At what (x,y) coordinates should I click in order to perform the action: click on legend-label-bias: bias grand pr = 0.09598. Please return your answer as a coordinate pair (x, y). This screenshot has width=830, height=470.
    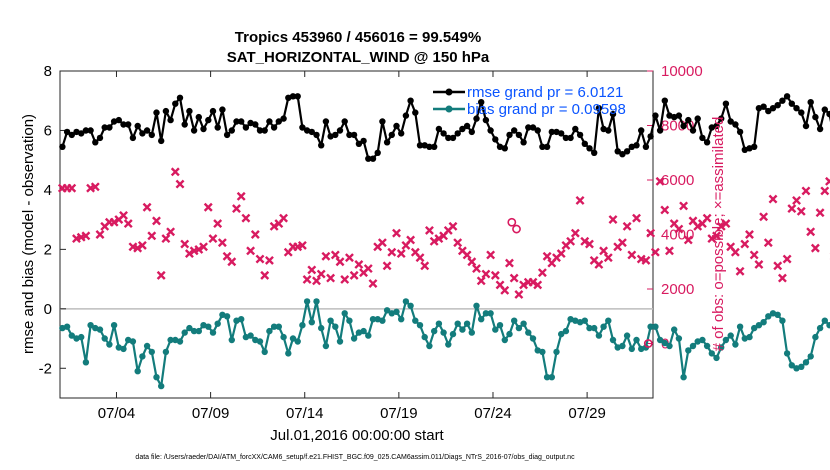
    Looking at the image, I should click on (546, 109).